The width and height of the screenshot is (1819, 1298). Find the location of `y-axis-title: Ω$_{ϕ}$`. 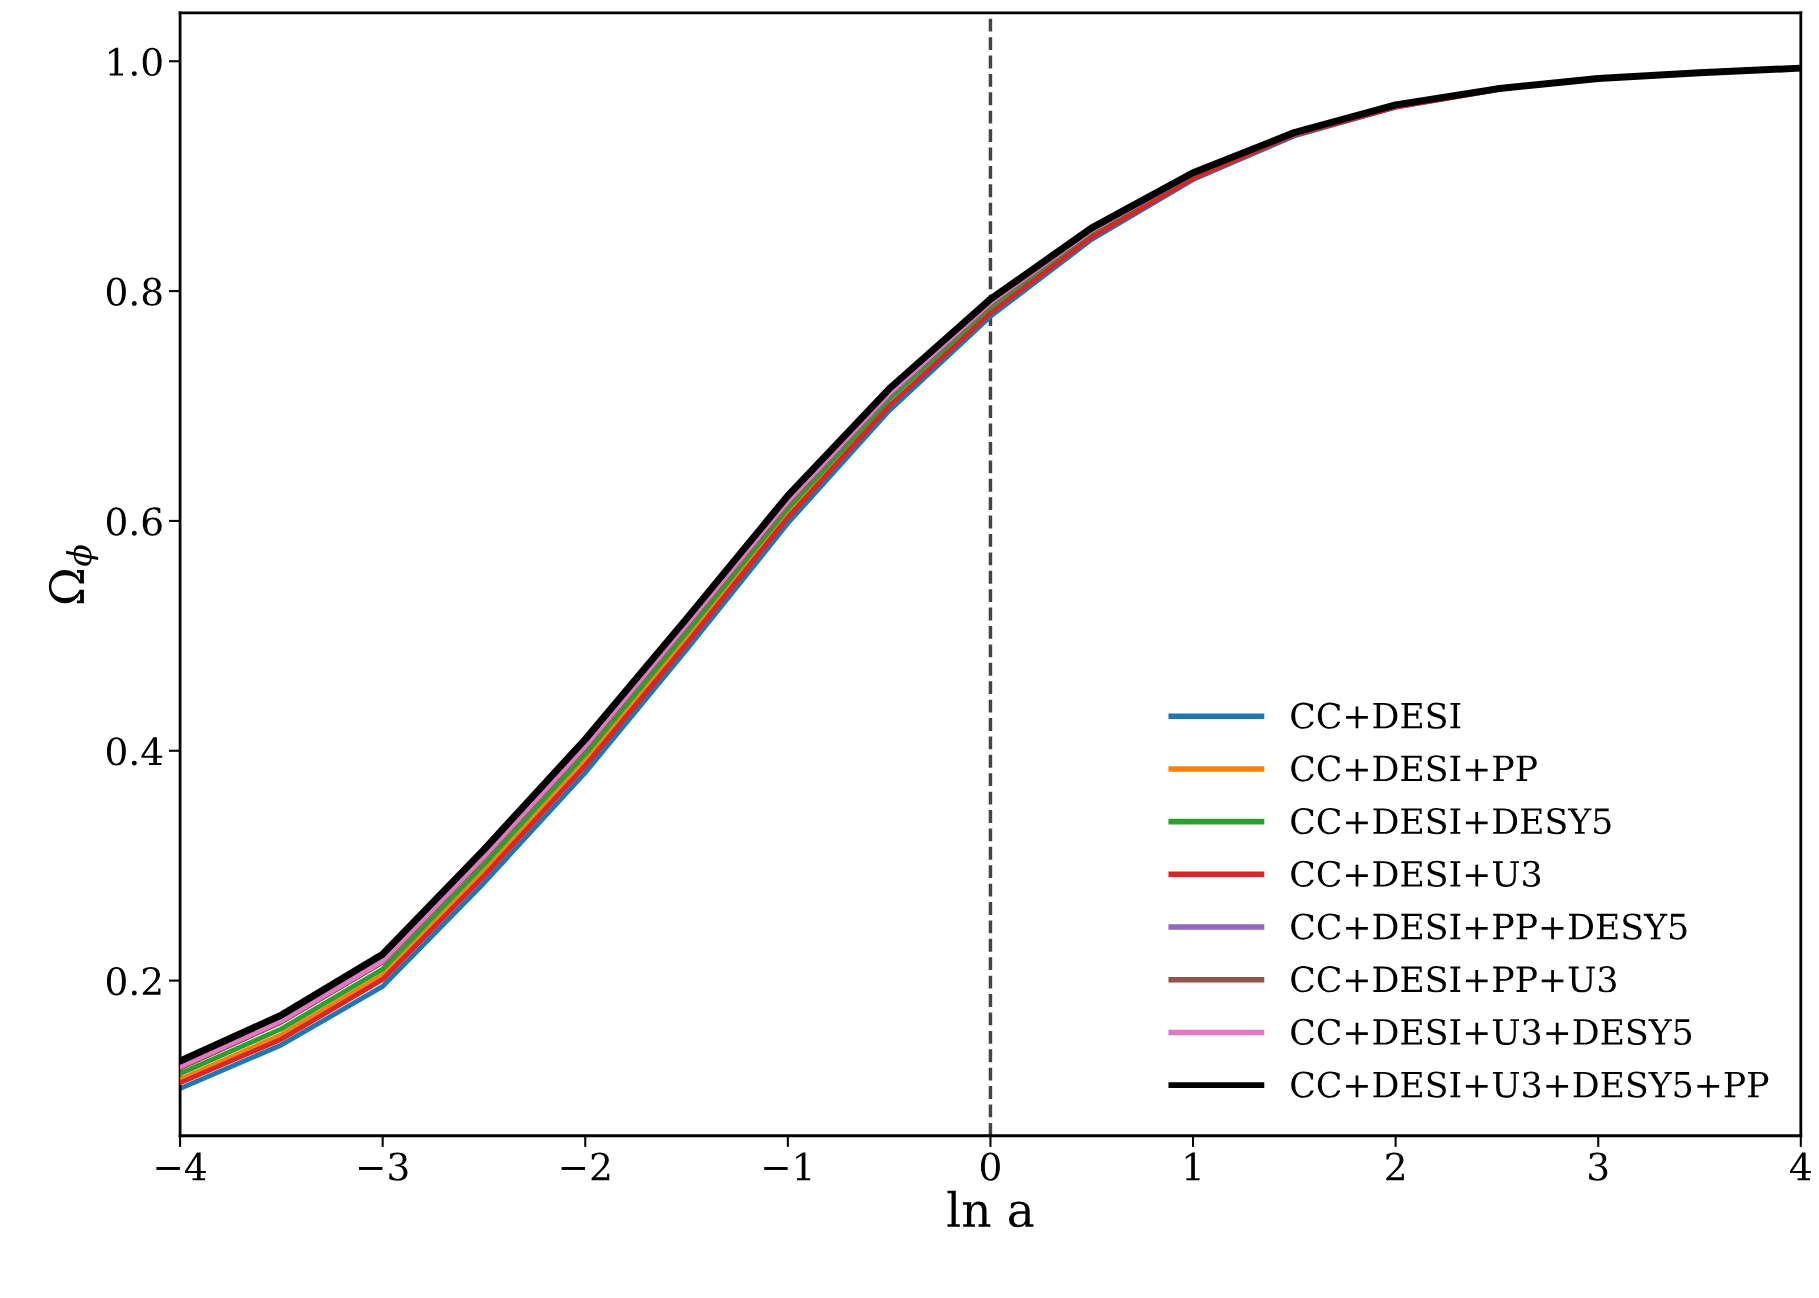

y-axis-title: Ω$_{ϕ}$ is located at coordinates (73, 574).